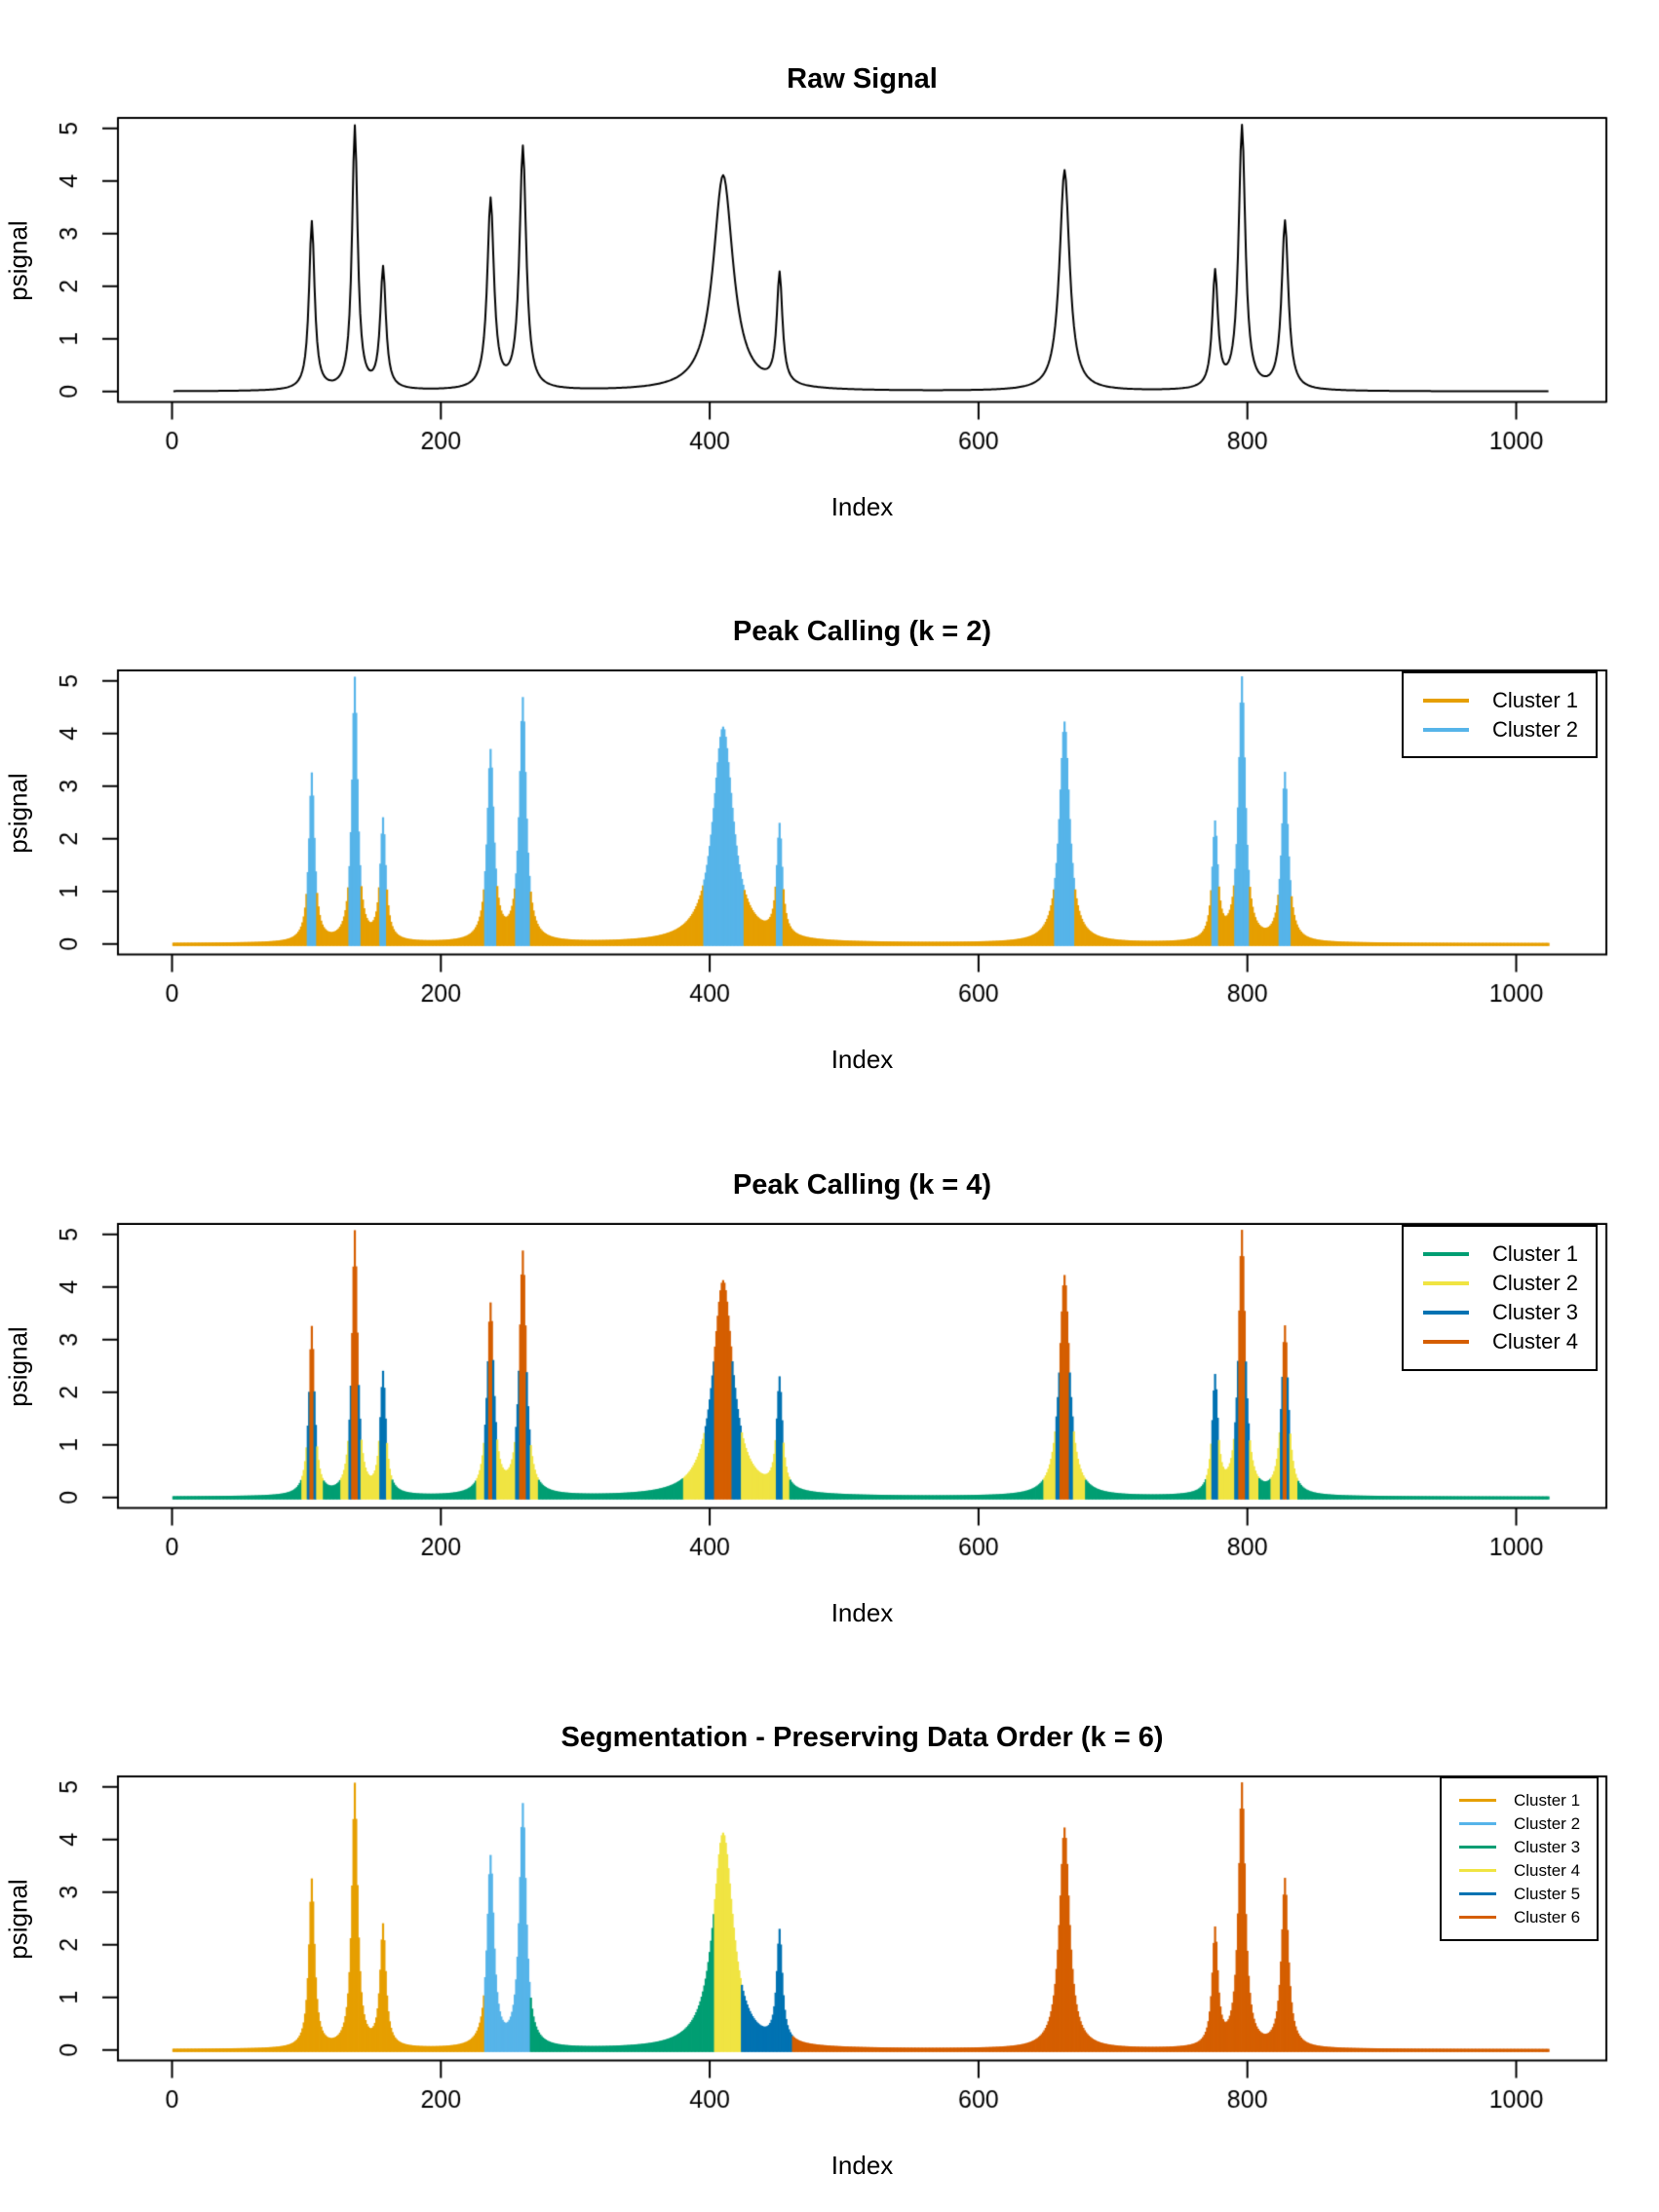  I want to click on legend-label: Cluster 6, so click(1548, 1916).